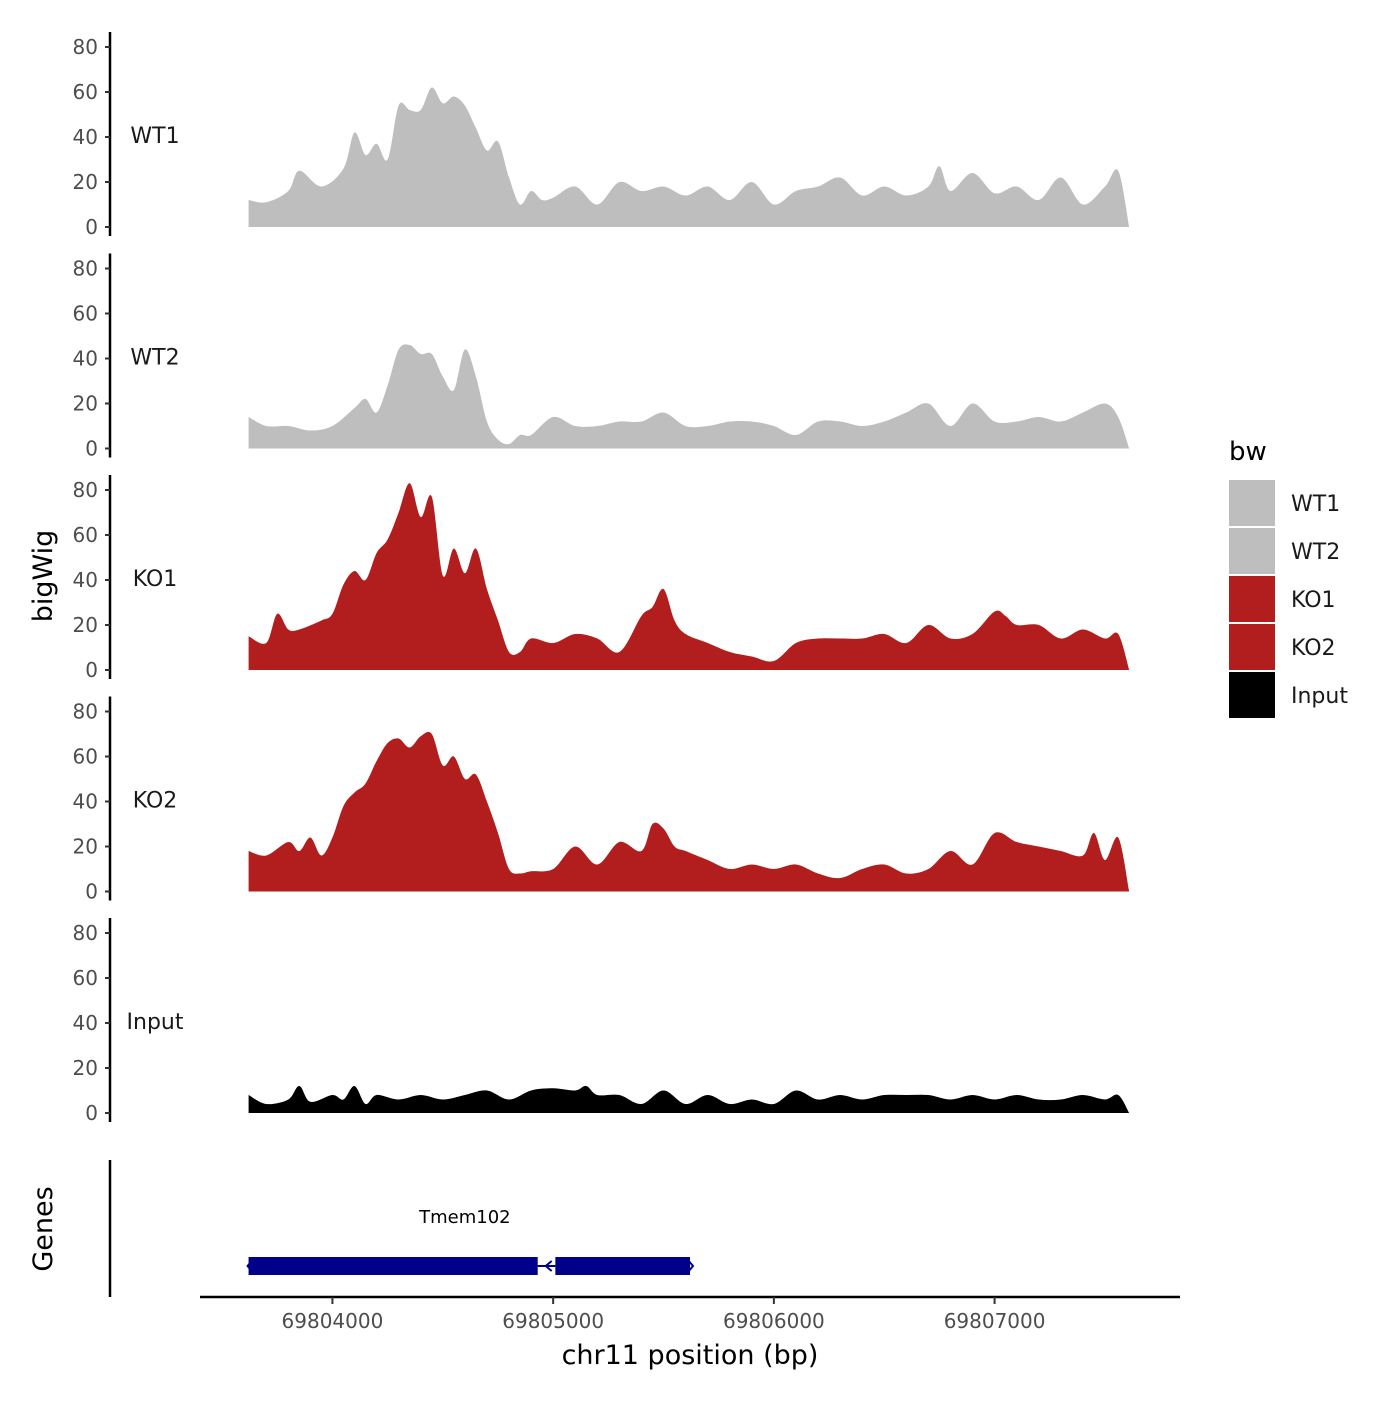 Image resolution: width=1400 pixels, height=1404 pixels. What do you see at coordinates (1252, 695) in the screenshot?
I see `legend-swatch-Input` at bounding box center [1252, 695].